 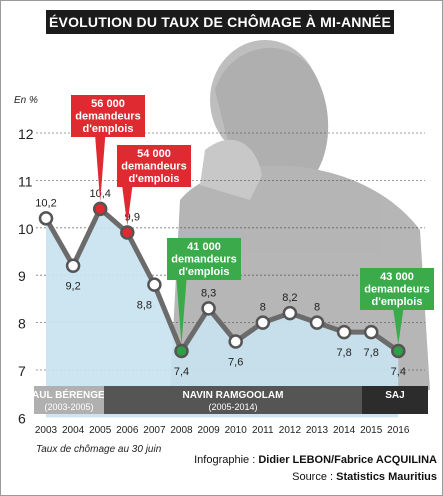 What do you see at coordinates (25, 181) in the screenshot?
I see `y-tick-label: 11` at bounding box center [25, 181].